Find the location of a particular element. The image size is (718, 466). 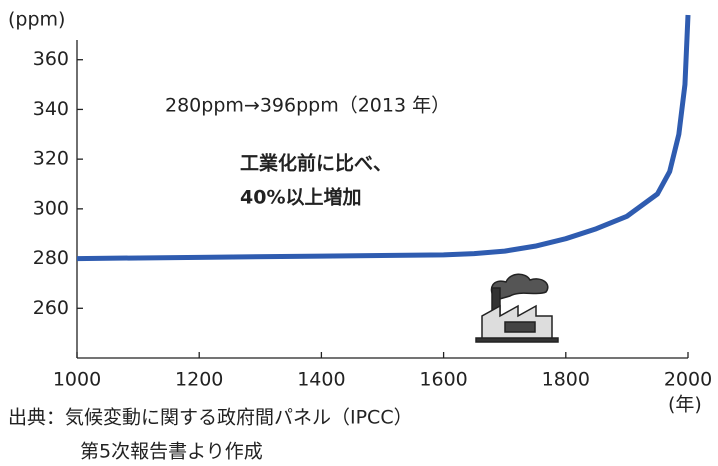

y-axis-label: (ppm) is located at coordinates (36, 20).